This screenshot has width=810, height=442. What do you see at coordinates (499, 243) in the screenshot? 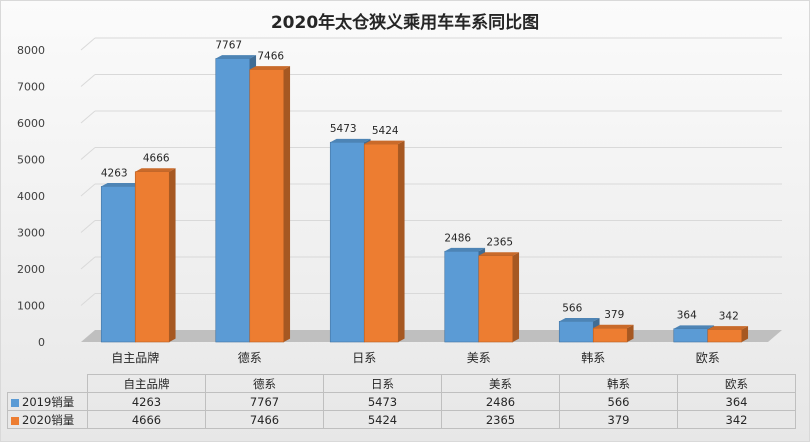
I see `data-label: 2365` at bounding box center [499, 243].